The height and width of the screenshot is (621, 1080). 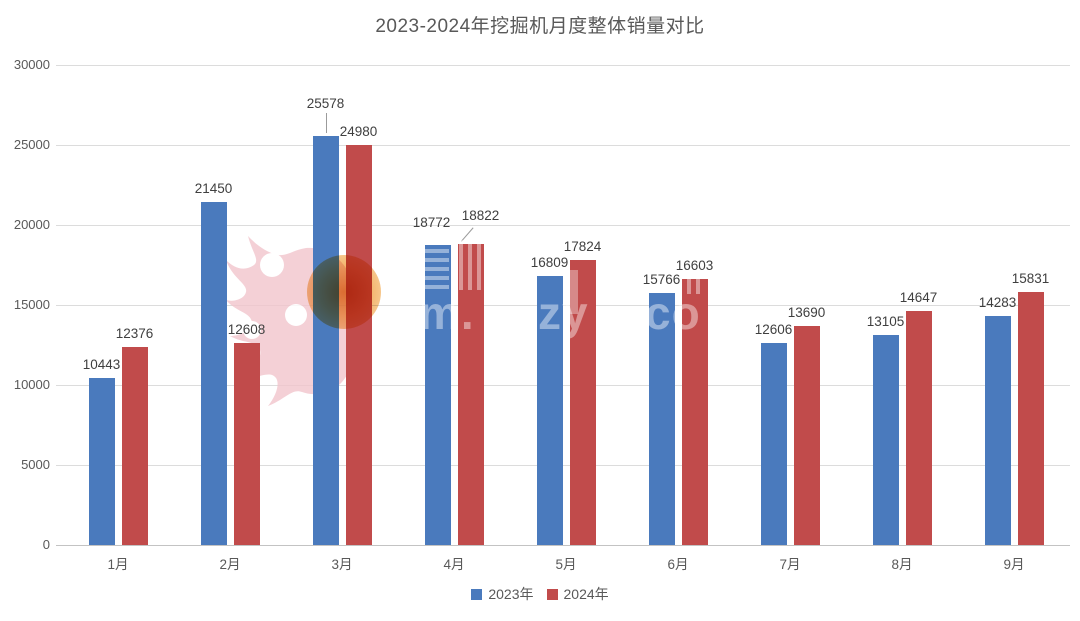 What do you see at coordinates (31, 304) in the screenshot?
I see `y-axis-tick-label: 15000` at bounding box center [31, 304].